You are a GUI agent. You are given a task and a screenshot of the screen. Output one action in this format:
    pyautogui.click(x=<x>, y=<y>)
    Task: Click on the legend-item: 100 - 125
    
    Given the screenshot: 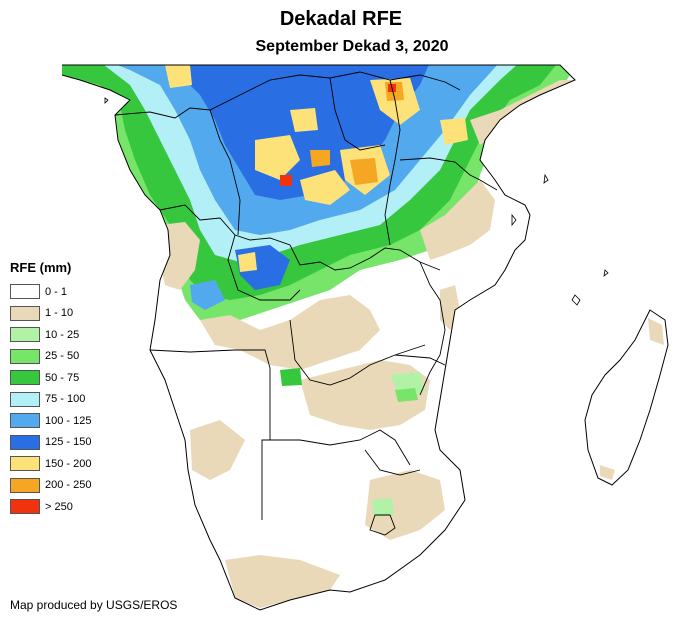 What is the action you would take?
    pyautogui.click(x=50, y=421)
    